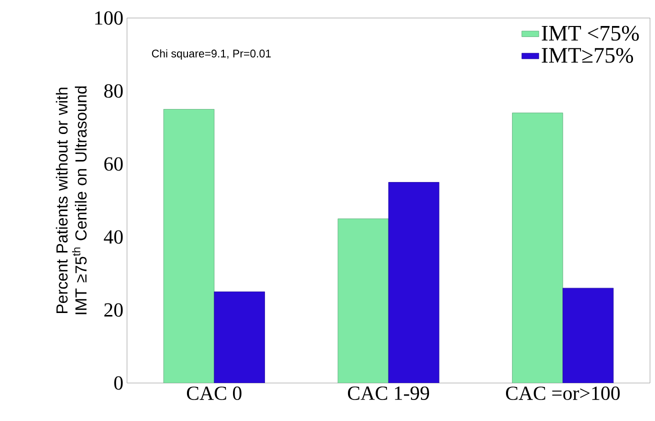  I want to click on y-tick-label: 100, so click(109, 18).